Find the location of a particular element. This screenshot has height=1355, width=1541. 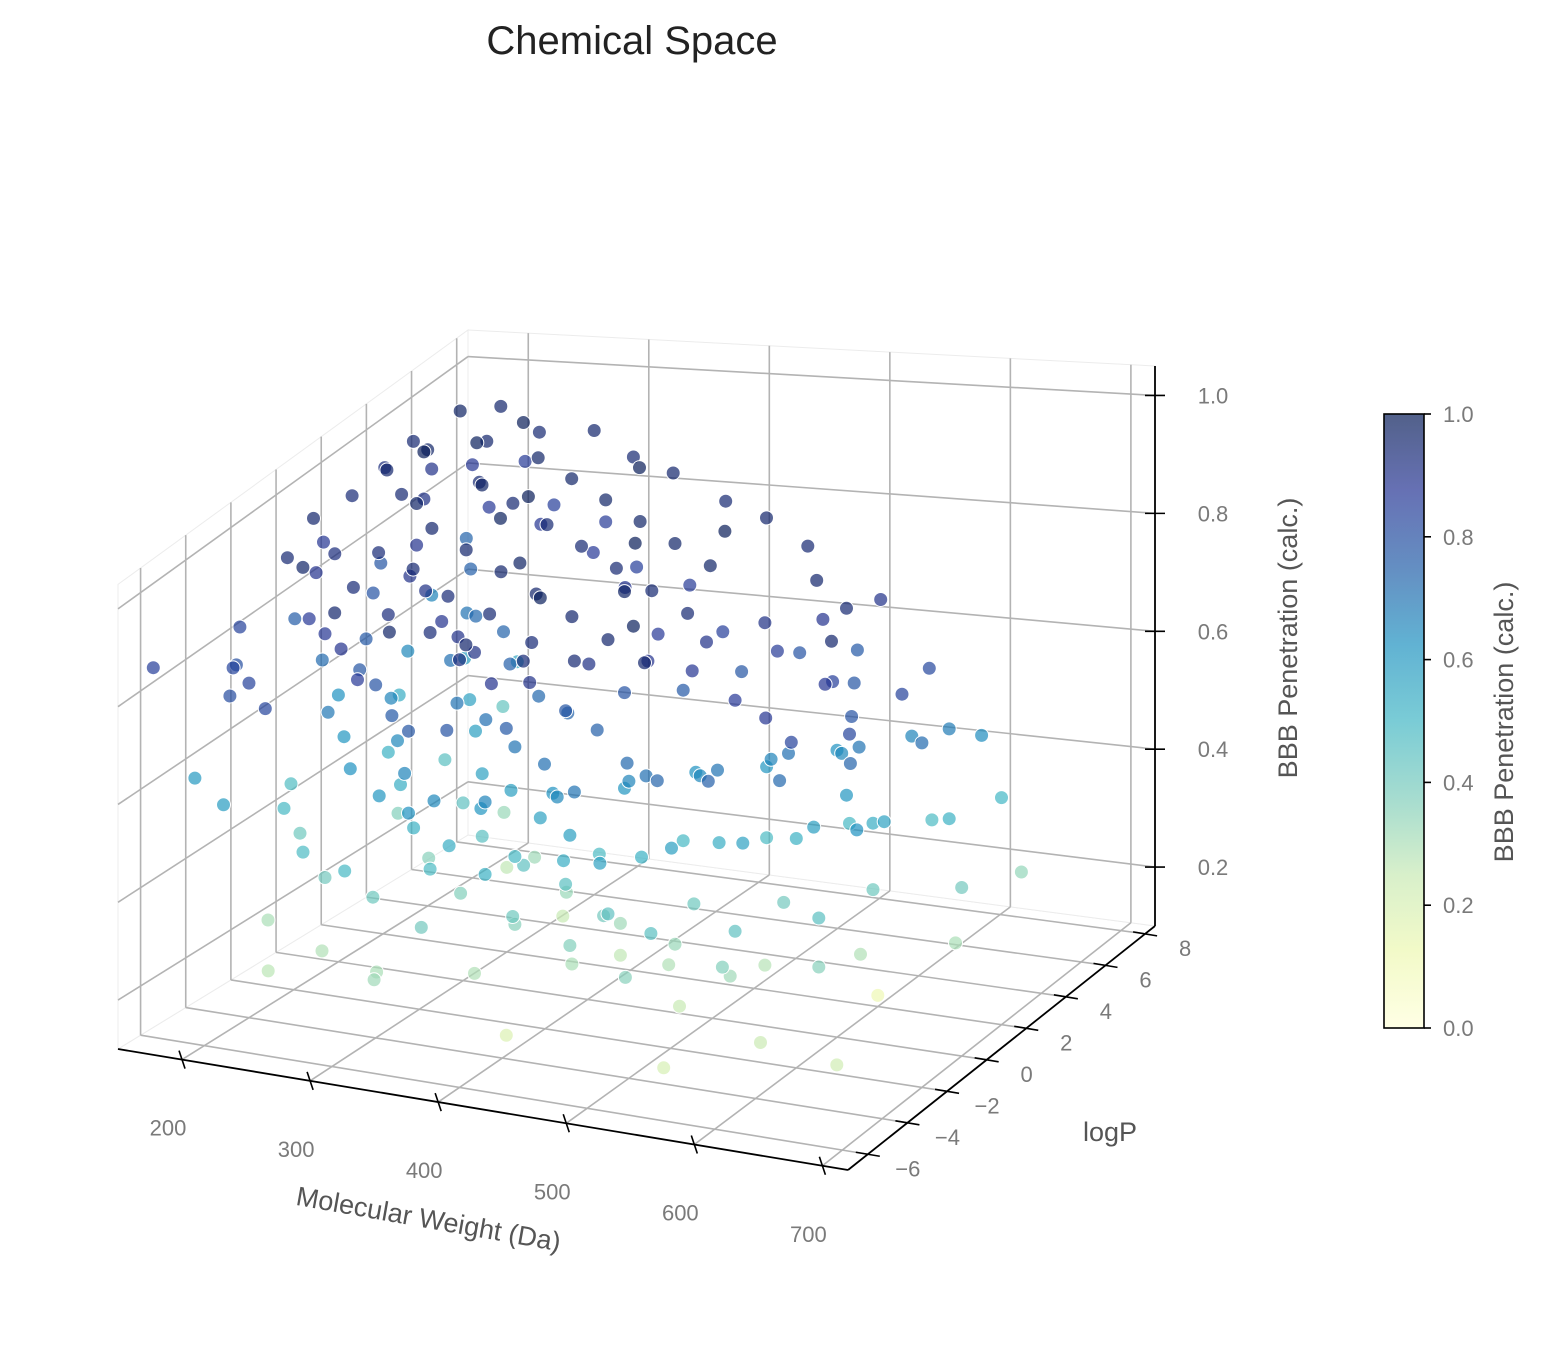

y-tick-label: 6 is located at coordinates (1145, 979).